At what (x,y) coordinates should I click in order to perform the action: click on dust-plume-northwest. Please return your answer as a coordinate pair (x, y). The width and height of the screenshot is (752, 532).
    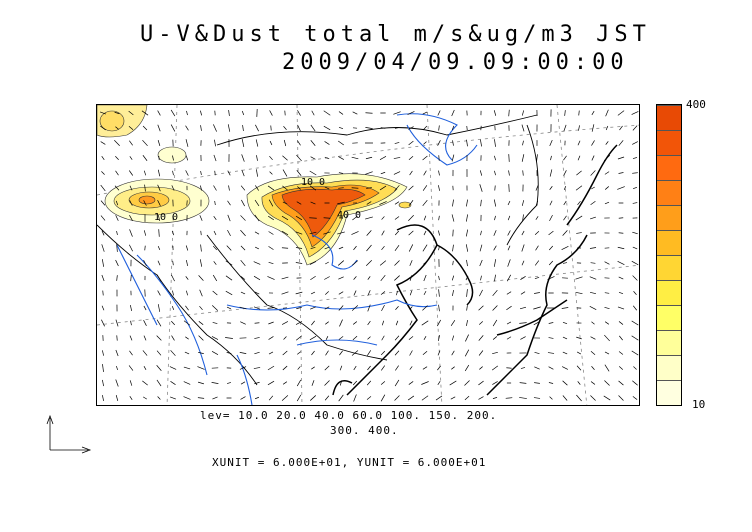
    Looking at the image, I should click on (142, 134).